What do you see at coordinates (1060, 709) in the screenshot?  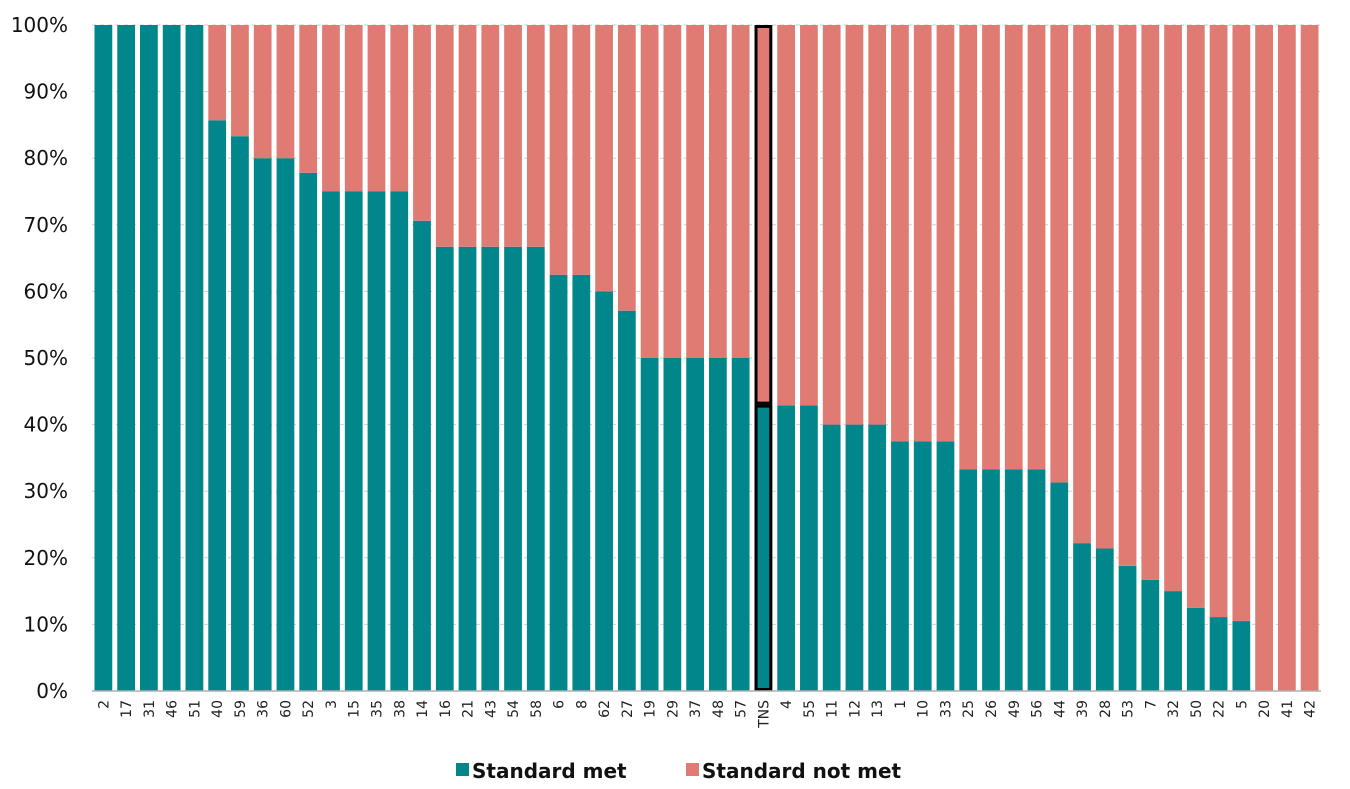 I see `x-tick-label: 44` at bounding box center [1060, 709].